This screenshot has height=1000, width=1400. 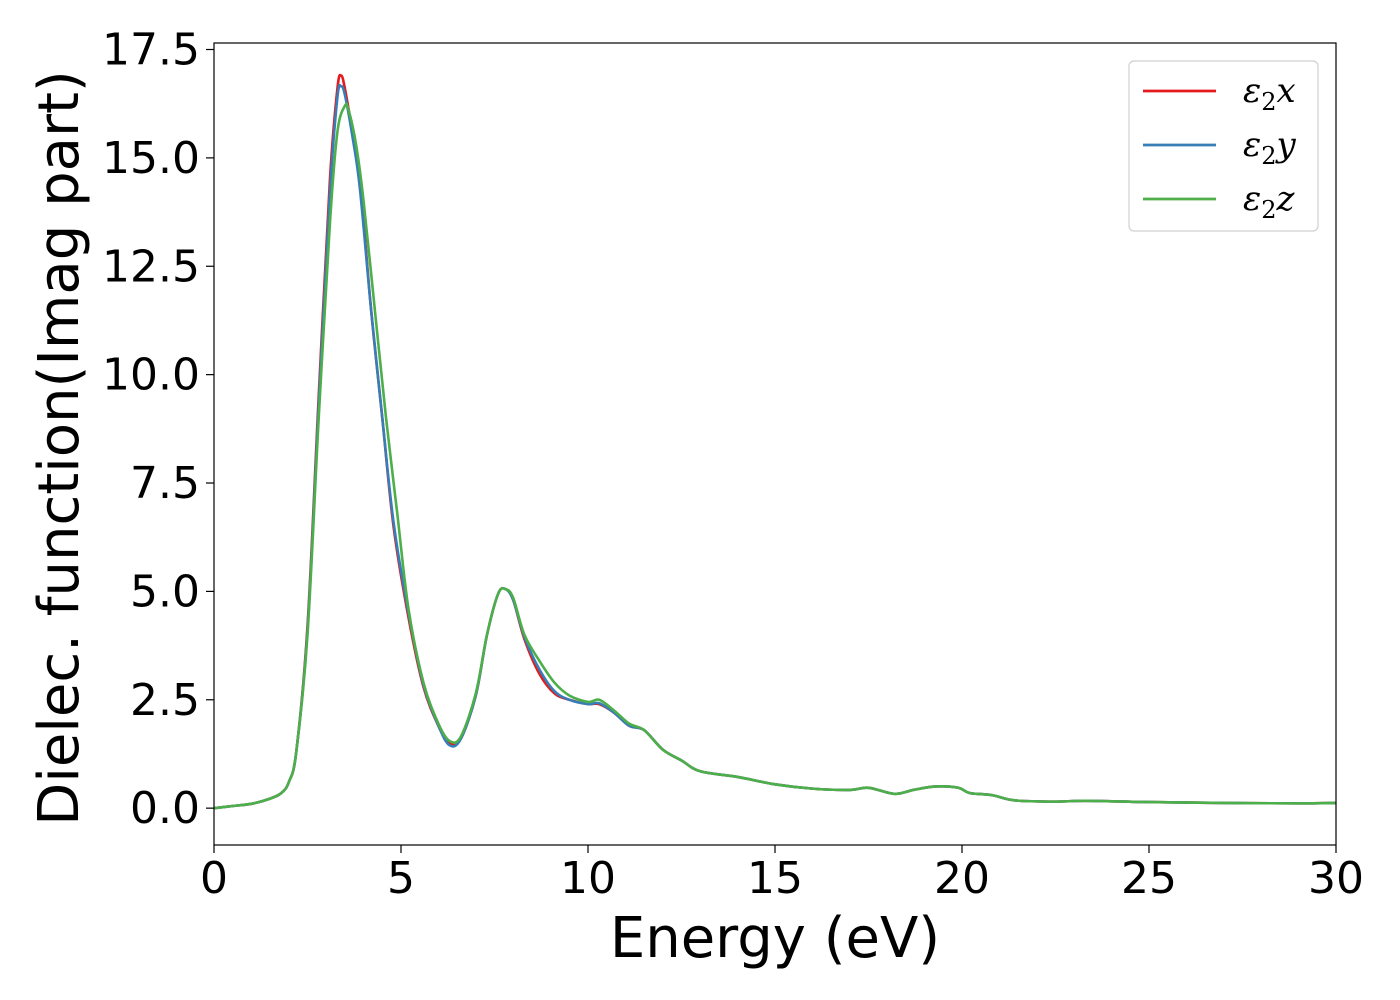 I want to click on y-axis-title: Dielec. function(Imag part), so click(x=59, y=448).